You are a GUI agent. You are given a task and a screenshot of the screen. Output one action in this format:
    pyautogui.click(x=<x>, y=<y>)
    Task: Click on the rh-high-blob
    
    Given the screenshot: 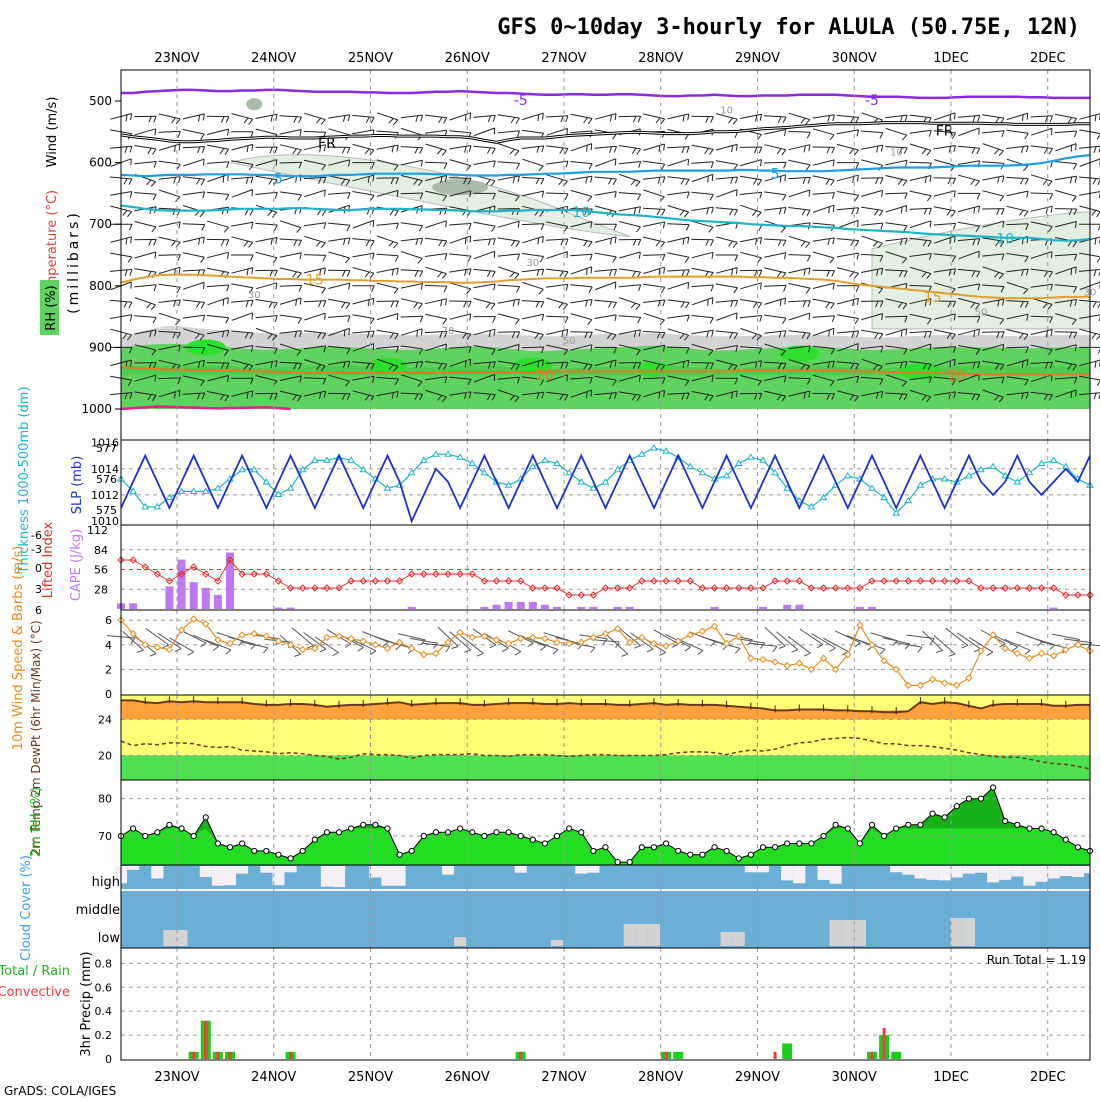 What is the action you would take?
    pyautogui.click(x=653, y=368)
    